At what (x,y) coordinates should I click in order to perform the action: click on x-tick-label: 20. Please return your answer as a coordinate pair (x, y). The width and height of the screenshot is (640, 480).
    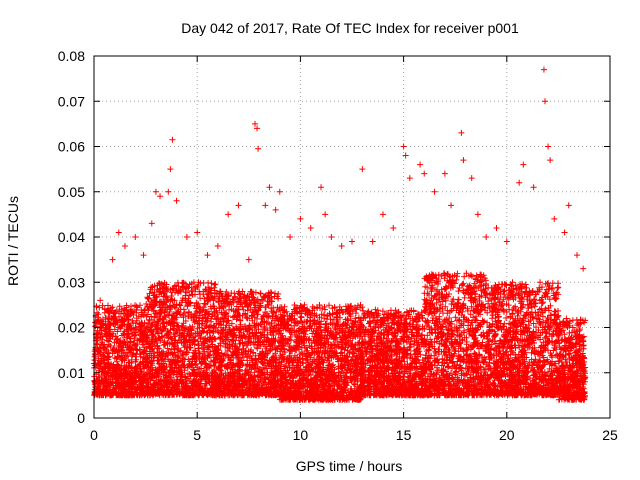
    Looking at the image, I should click on (507, 435).